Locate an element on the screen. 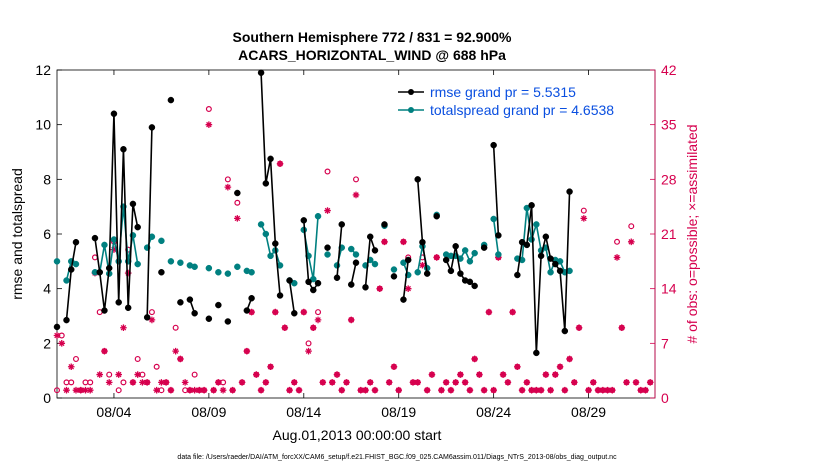 This screenshot has width=830, height=475. y-axis-label-right: # of obs: o=possible; ×=assimilated is located at coordinates (692, 233).